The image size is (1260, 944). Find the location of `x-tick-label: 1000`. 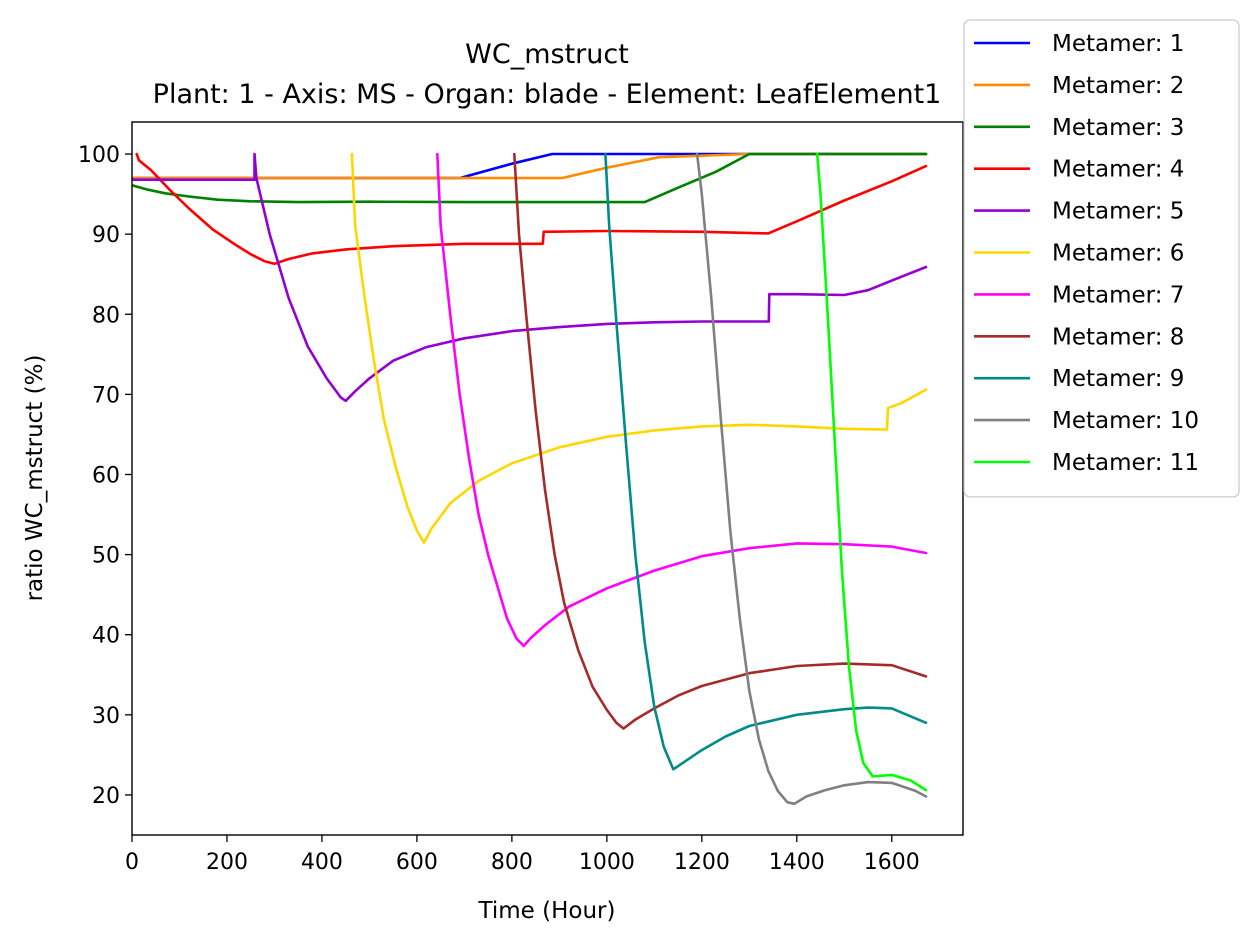

x-tick-label: 1000 is located at coordinates (607, 862).